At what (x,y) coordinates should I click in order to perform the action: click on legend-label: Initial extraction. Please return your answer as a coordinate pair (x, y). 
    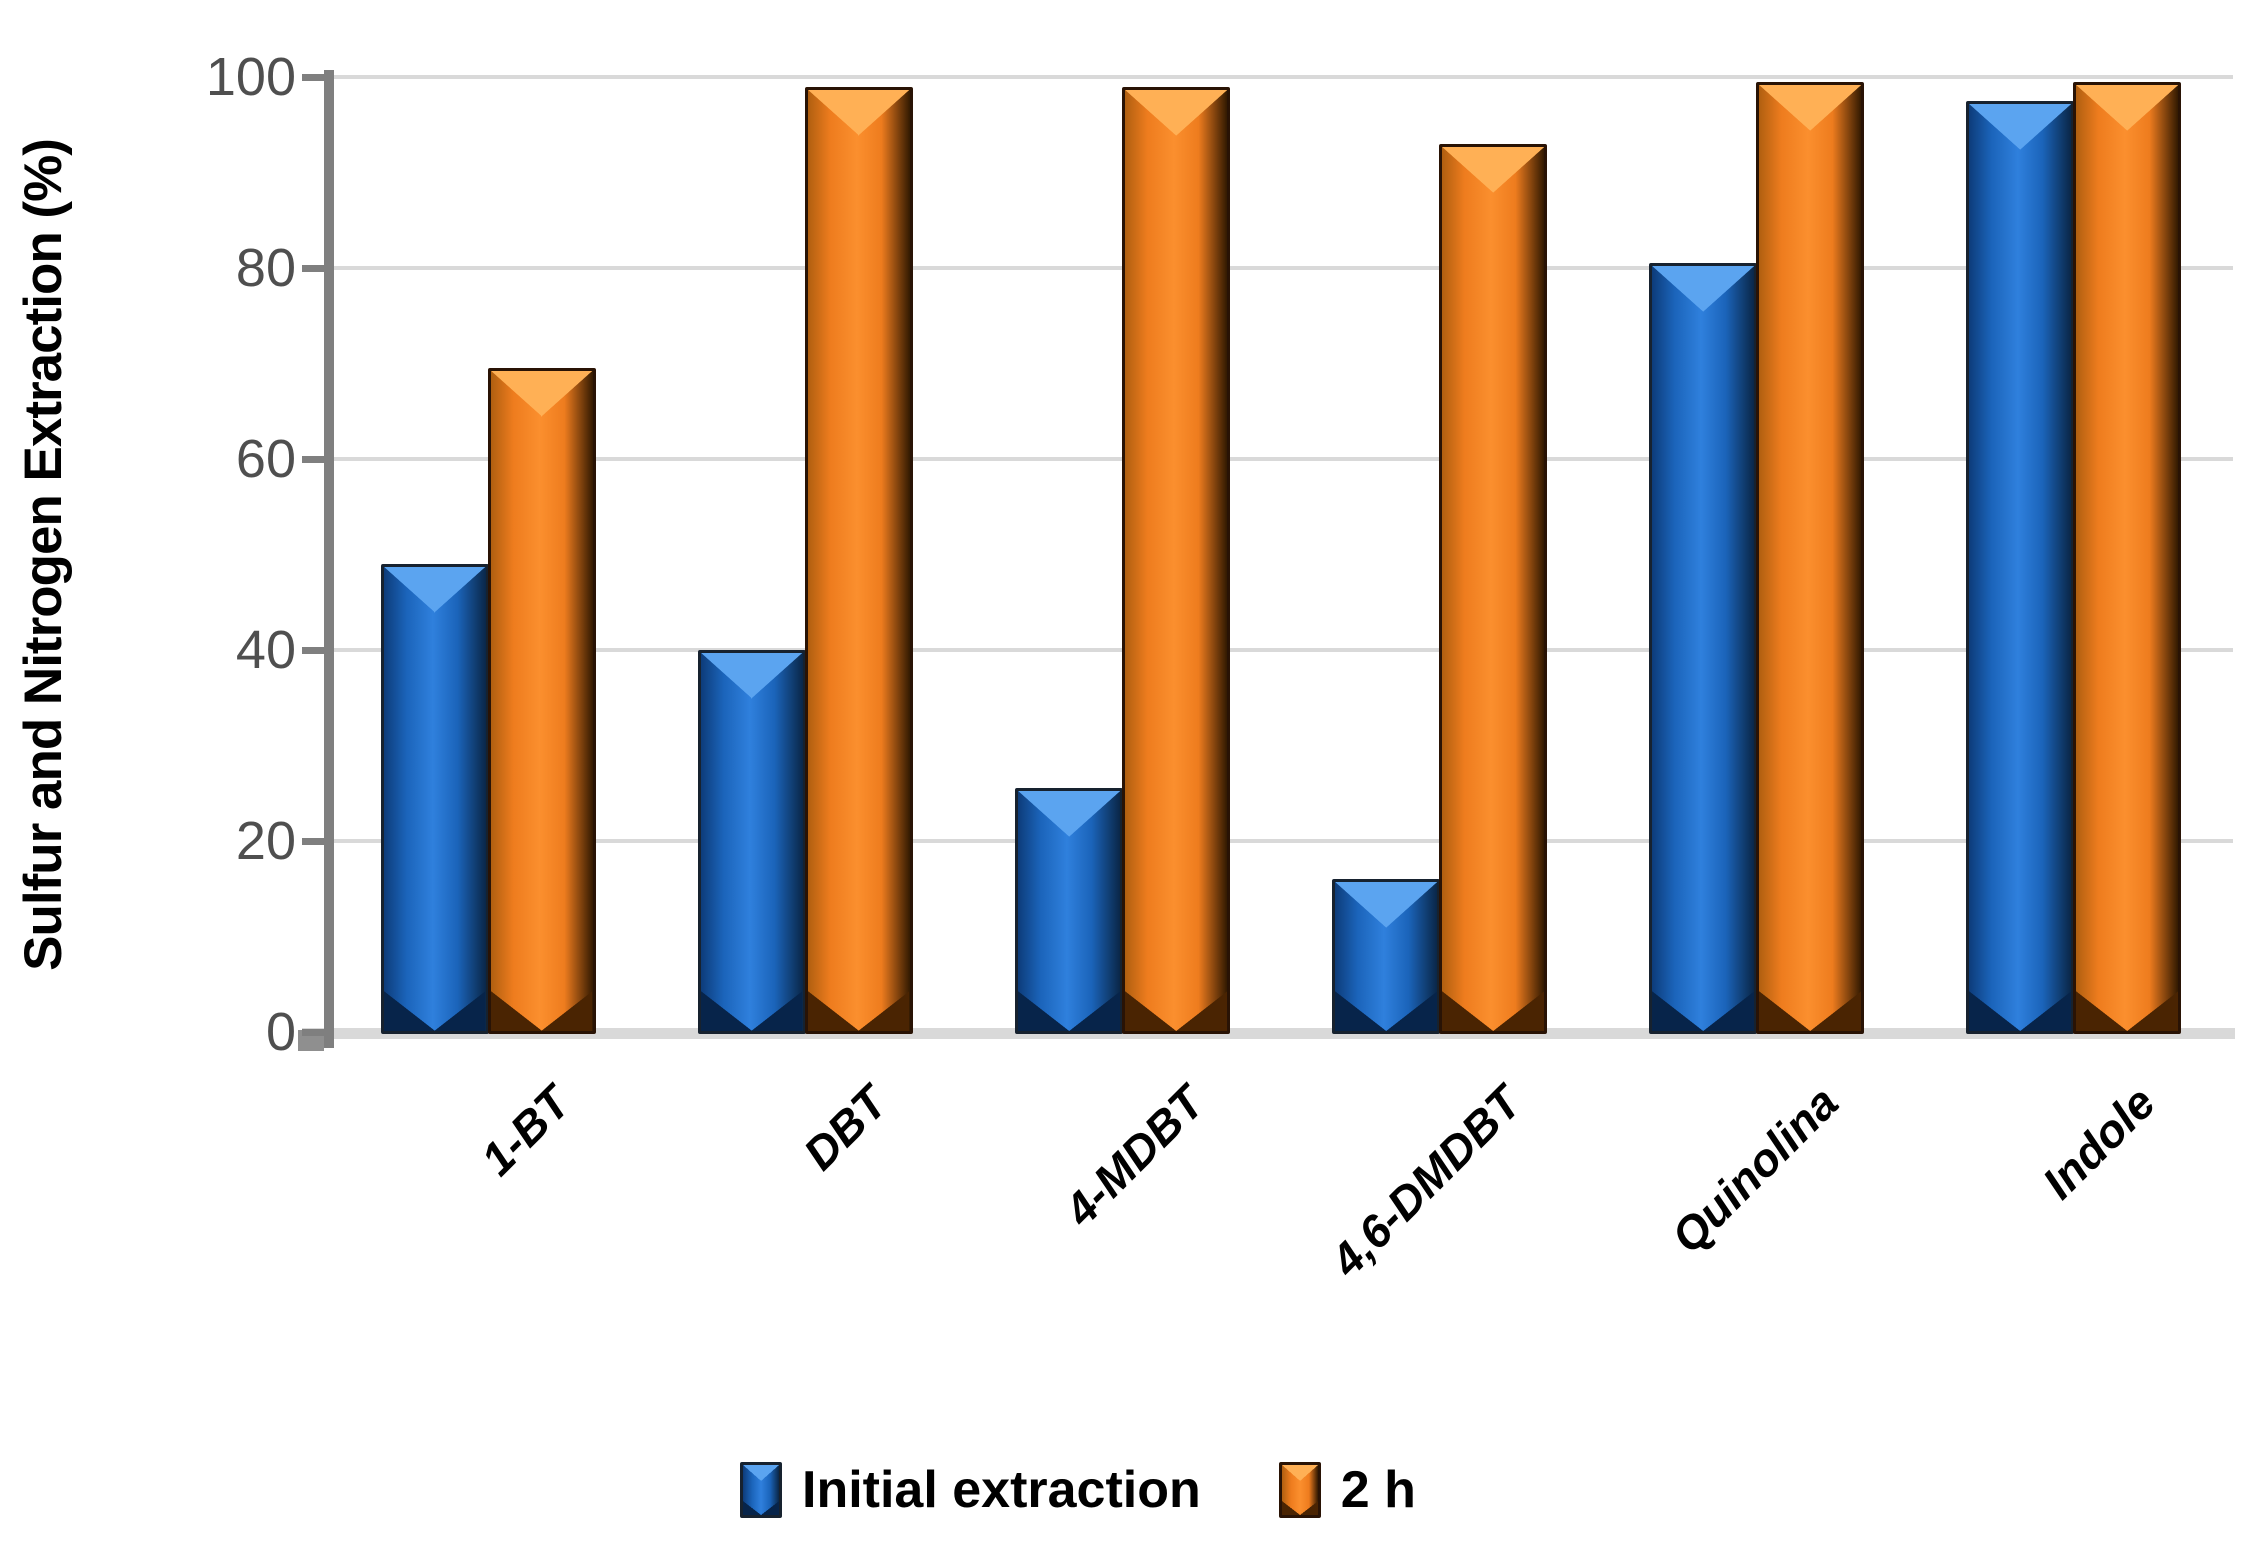
    Looking at the image, I should click on (1001, 1490).